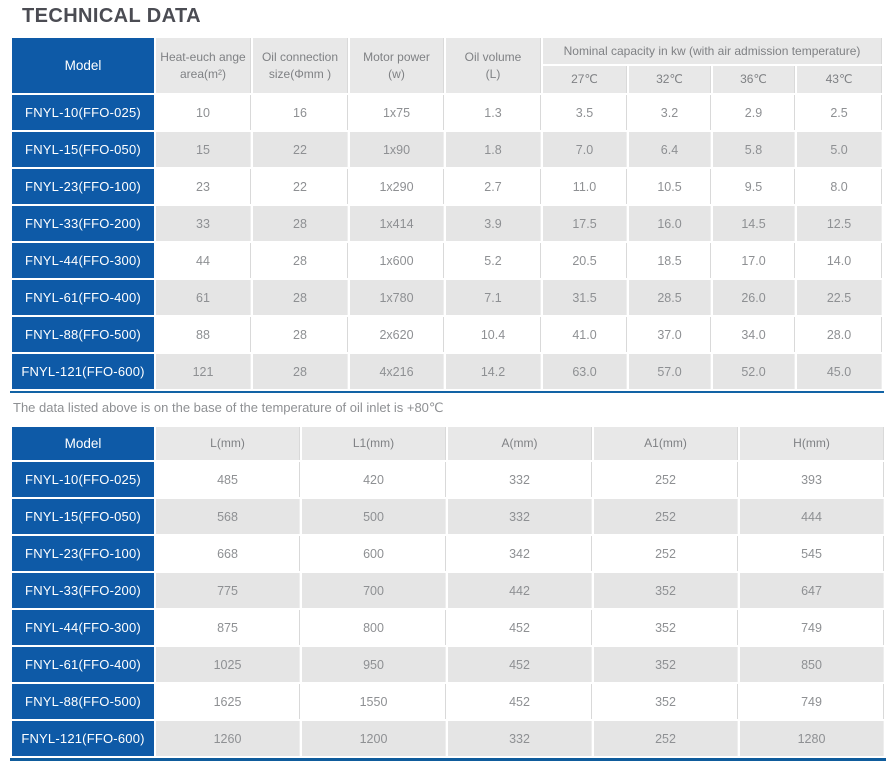  I want to click on data-cell: 11.0, so click(585, 186).